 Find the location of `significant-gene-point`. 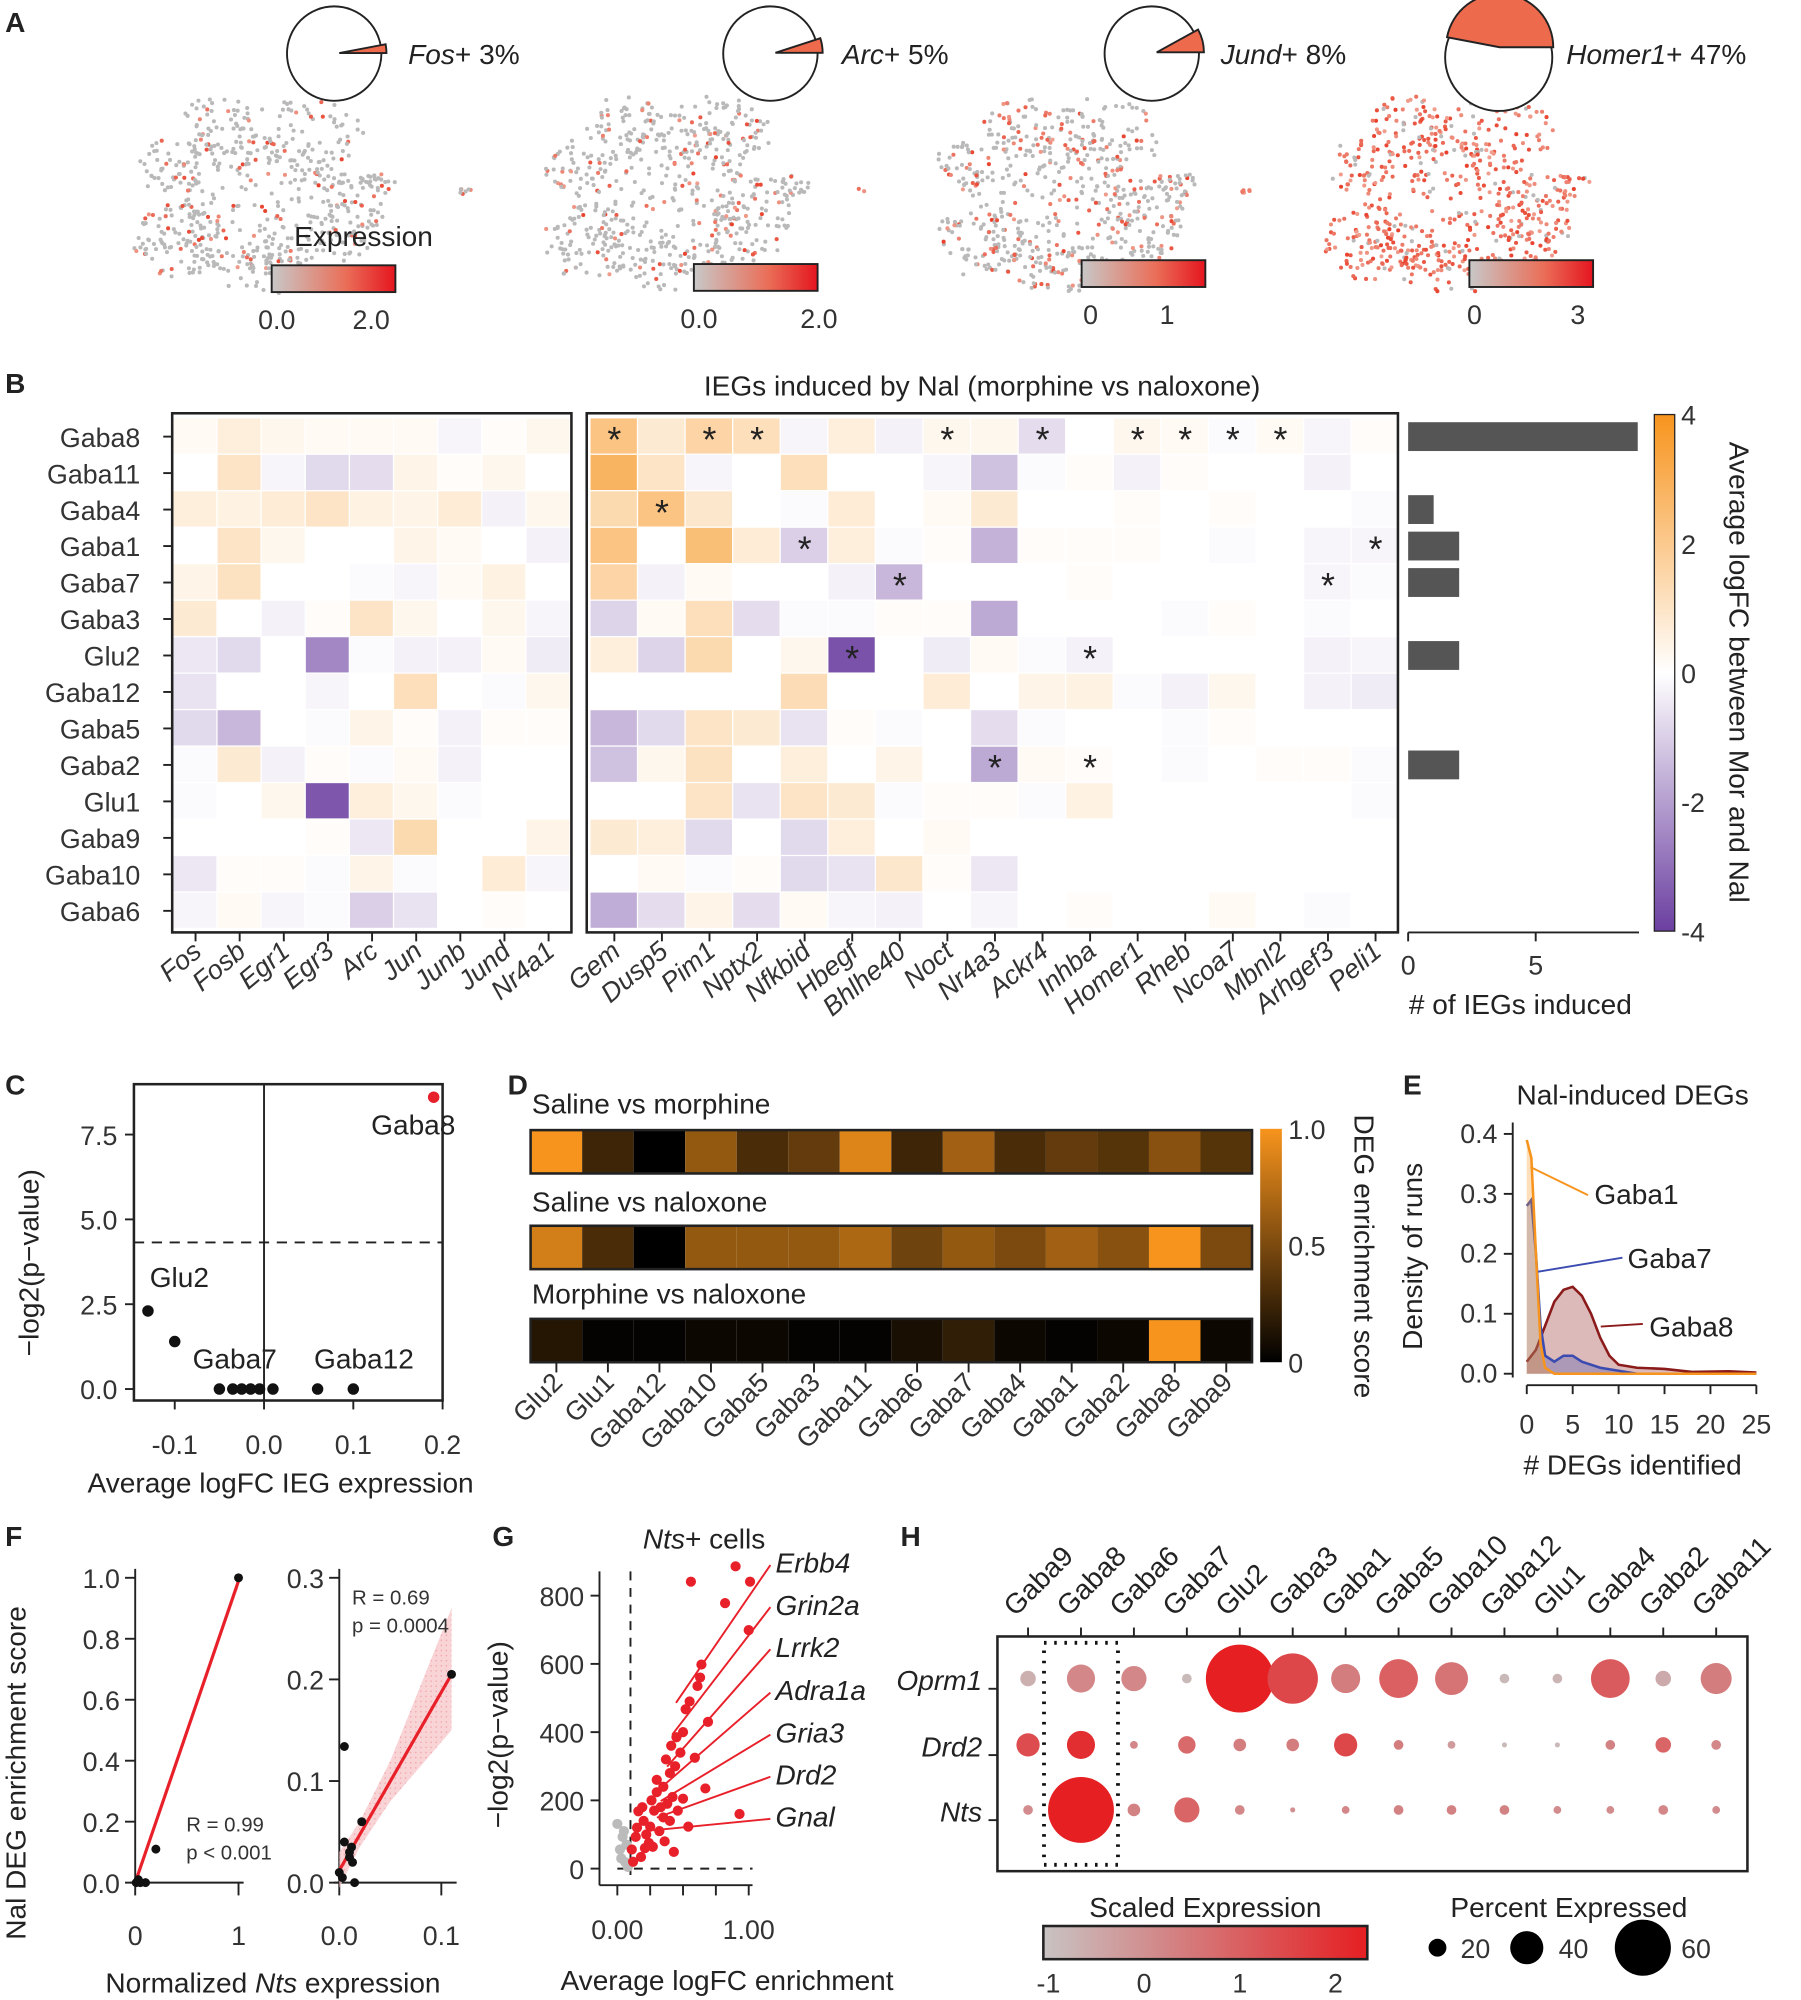

significant-gene-point is located at coordinates (631, 1849).